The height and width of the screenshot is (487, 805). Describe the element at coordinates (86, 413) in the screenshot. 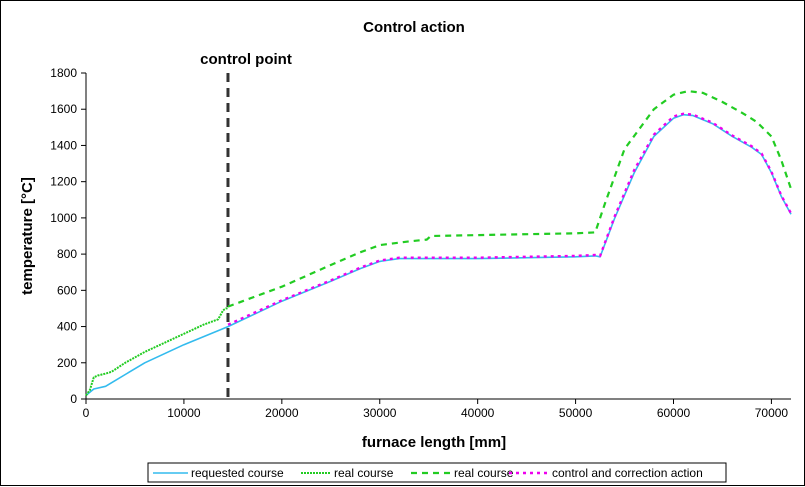

I see `x-tick-label: 0` at that location.